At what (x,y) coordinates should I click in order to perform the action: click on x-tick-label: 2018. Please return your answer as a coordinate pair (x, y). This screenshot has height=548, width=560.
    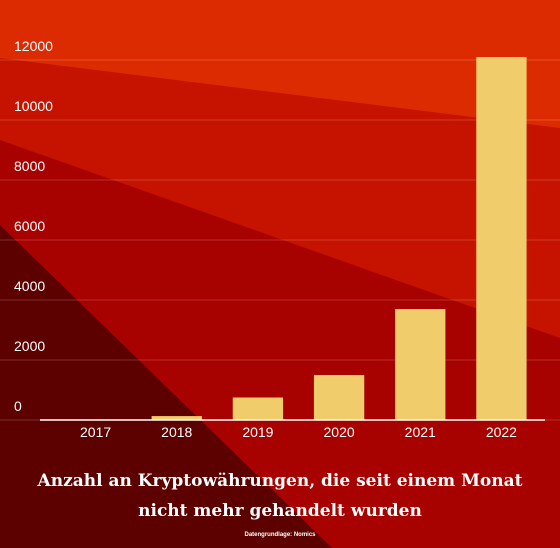
    Looking at the image, I should click on (176, 432).